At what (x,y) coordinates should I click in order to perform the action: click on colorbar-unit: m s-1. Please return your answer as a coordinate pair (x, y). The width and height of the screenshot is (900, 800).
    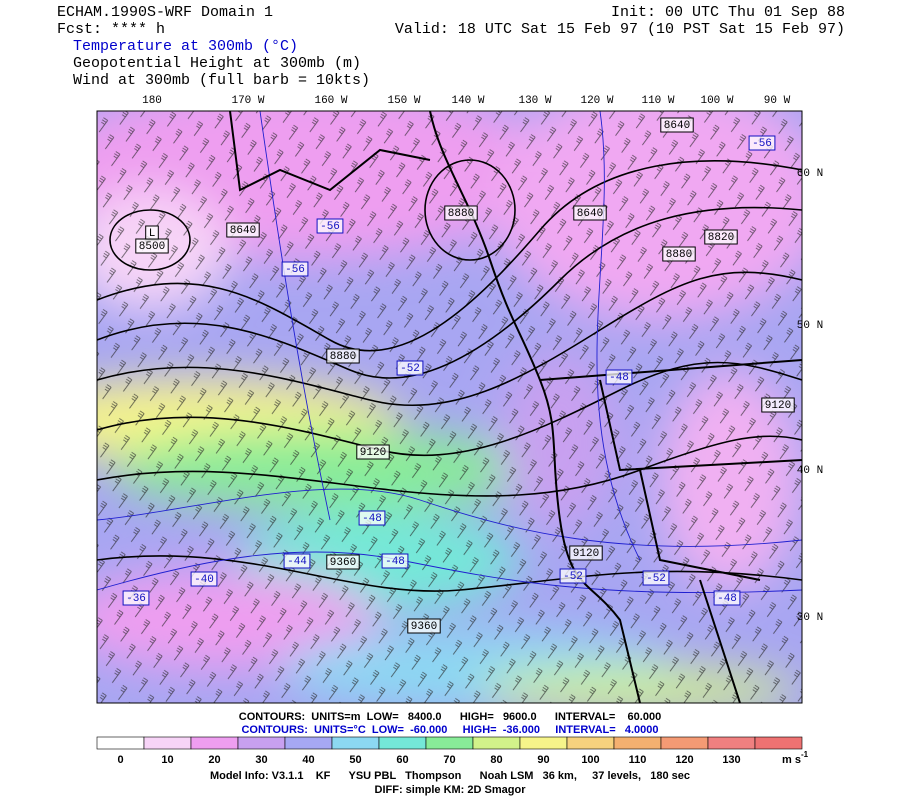
    Looking at the image, I should click on (795, 758).